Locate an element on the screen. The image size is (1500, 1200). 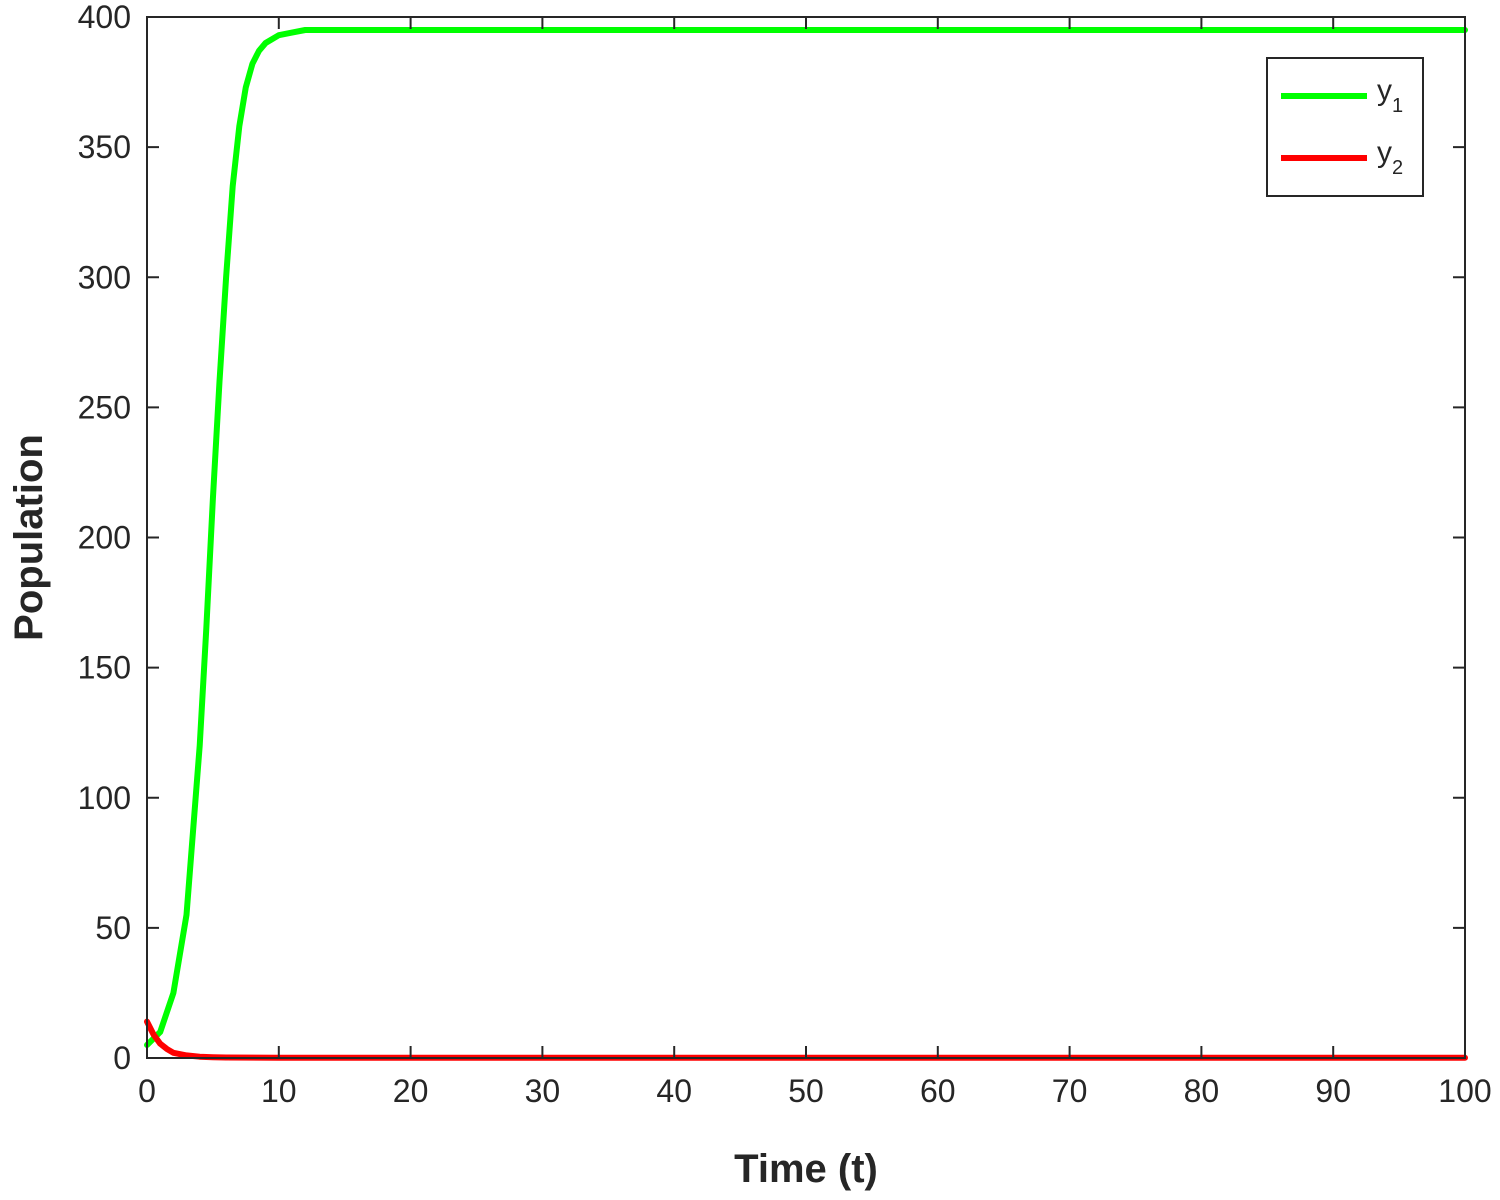
y-tick-label: 400 is located at coordinates (104, 17).